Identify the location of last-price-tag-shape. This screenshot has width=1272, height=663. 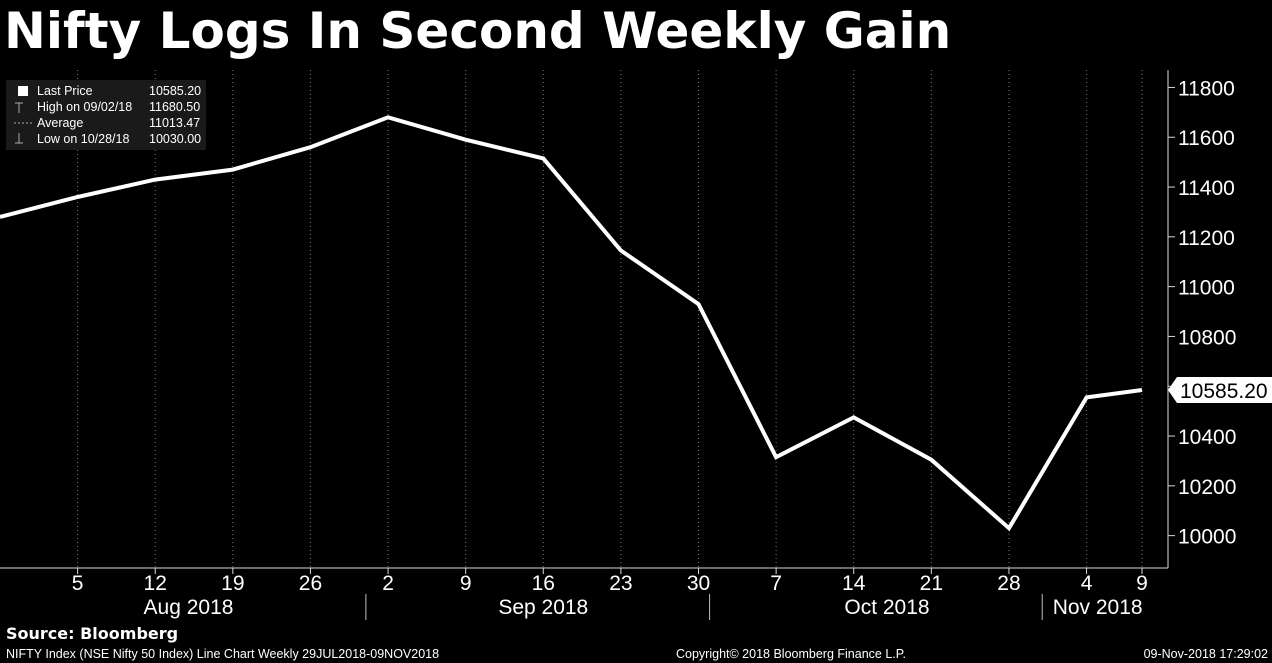
(1220, 389).